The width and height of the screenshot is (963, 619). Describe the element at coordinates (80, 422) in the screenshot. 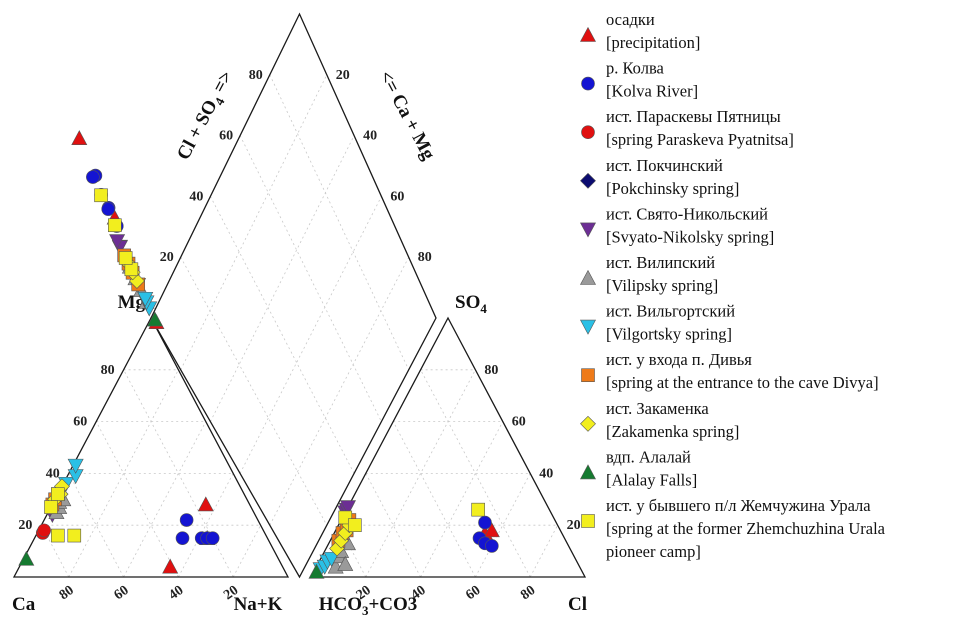

I see `cation-left-tick: 60` at that location.